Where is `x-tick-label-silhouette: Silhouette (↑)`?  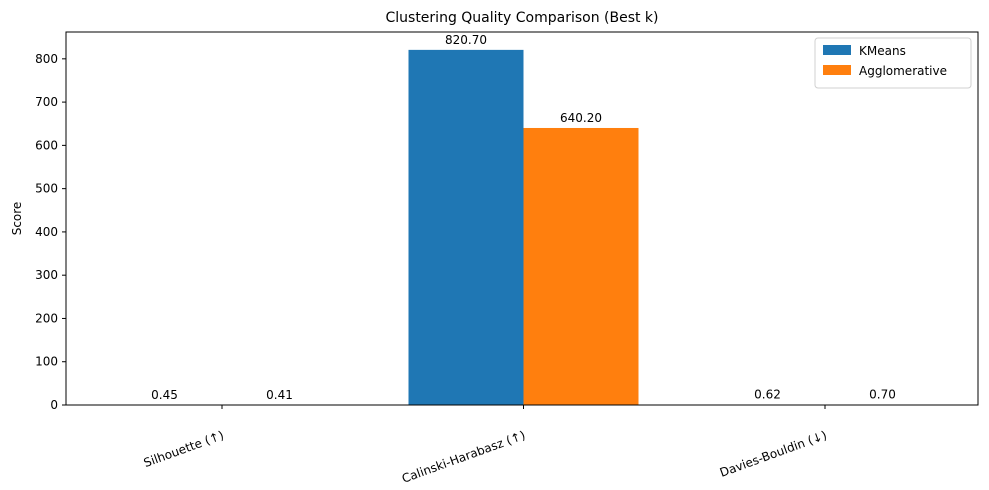 x-tick-label-silhouette: Silhouette (↑) is located at coordinates (184, 449).